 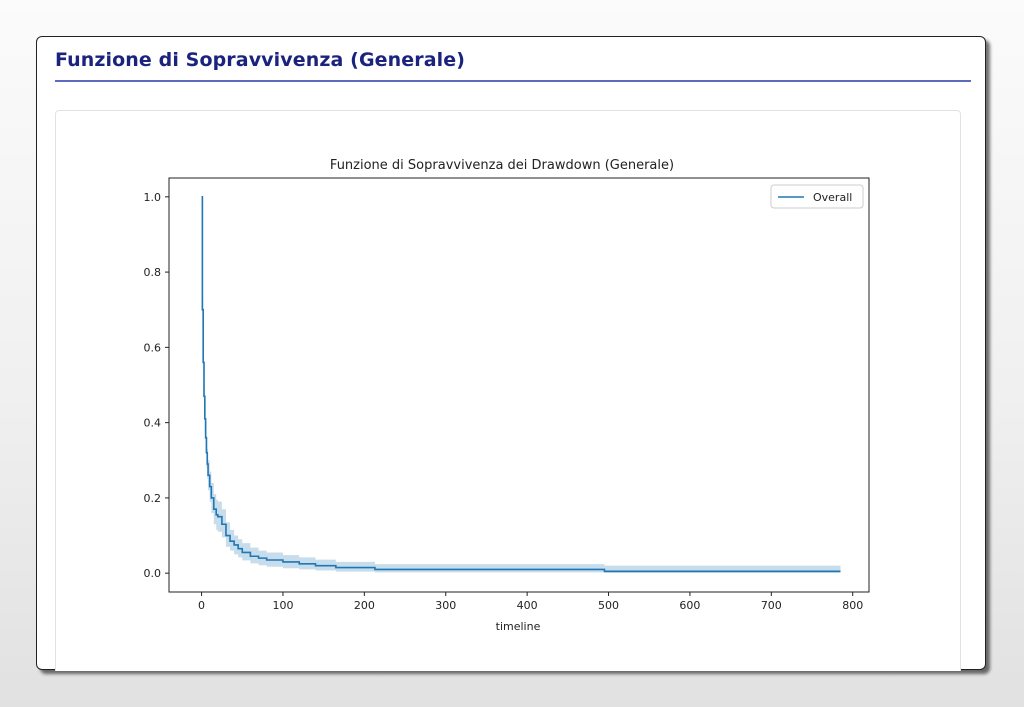 What do you see at coordinates (153, 423) in the screenshot?
I see `y-tick-label: 0.4` at bounding box center [153, 423].